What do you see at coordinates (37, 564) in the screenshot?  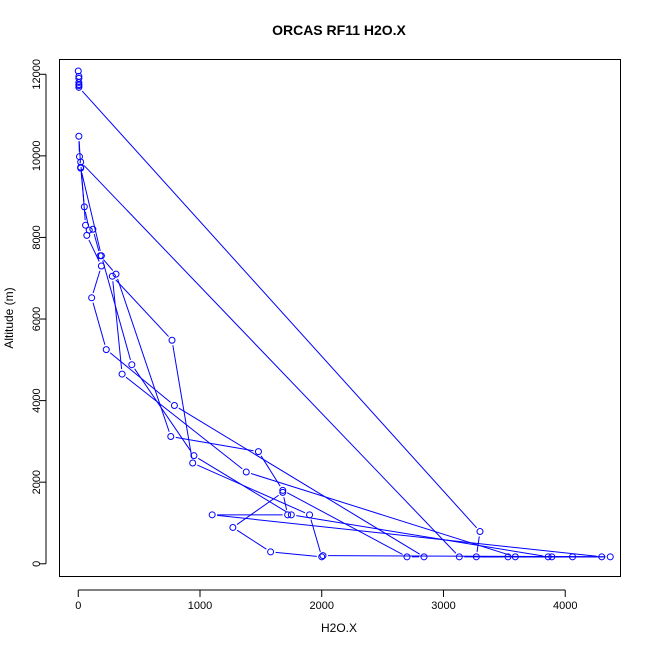 I see `y-tick-label: 0` at bounding box center [37, 564].